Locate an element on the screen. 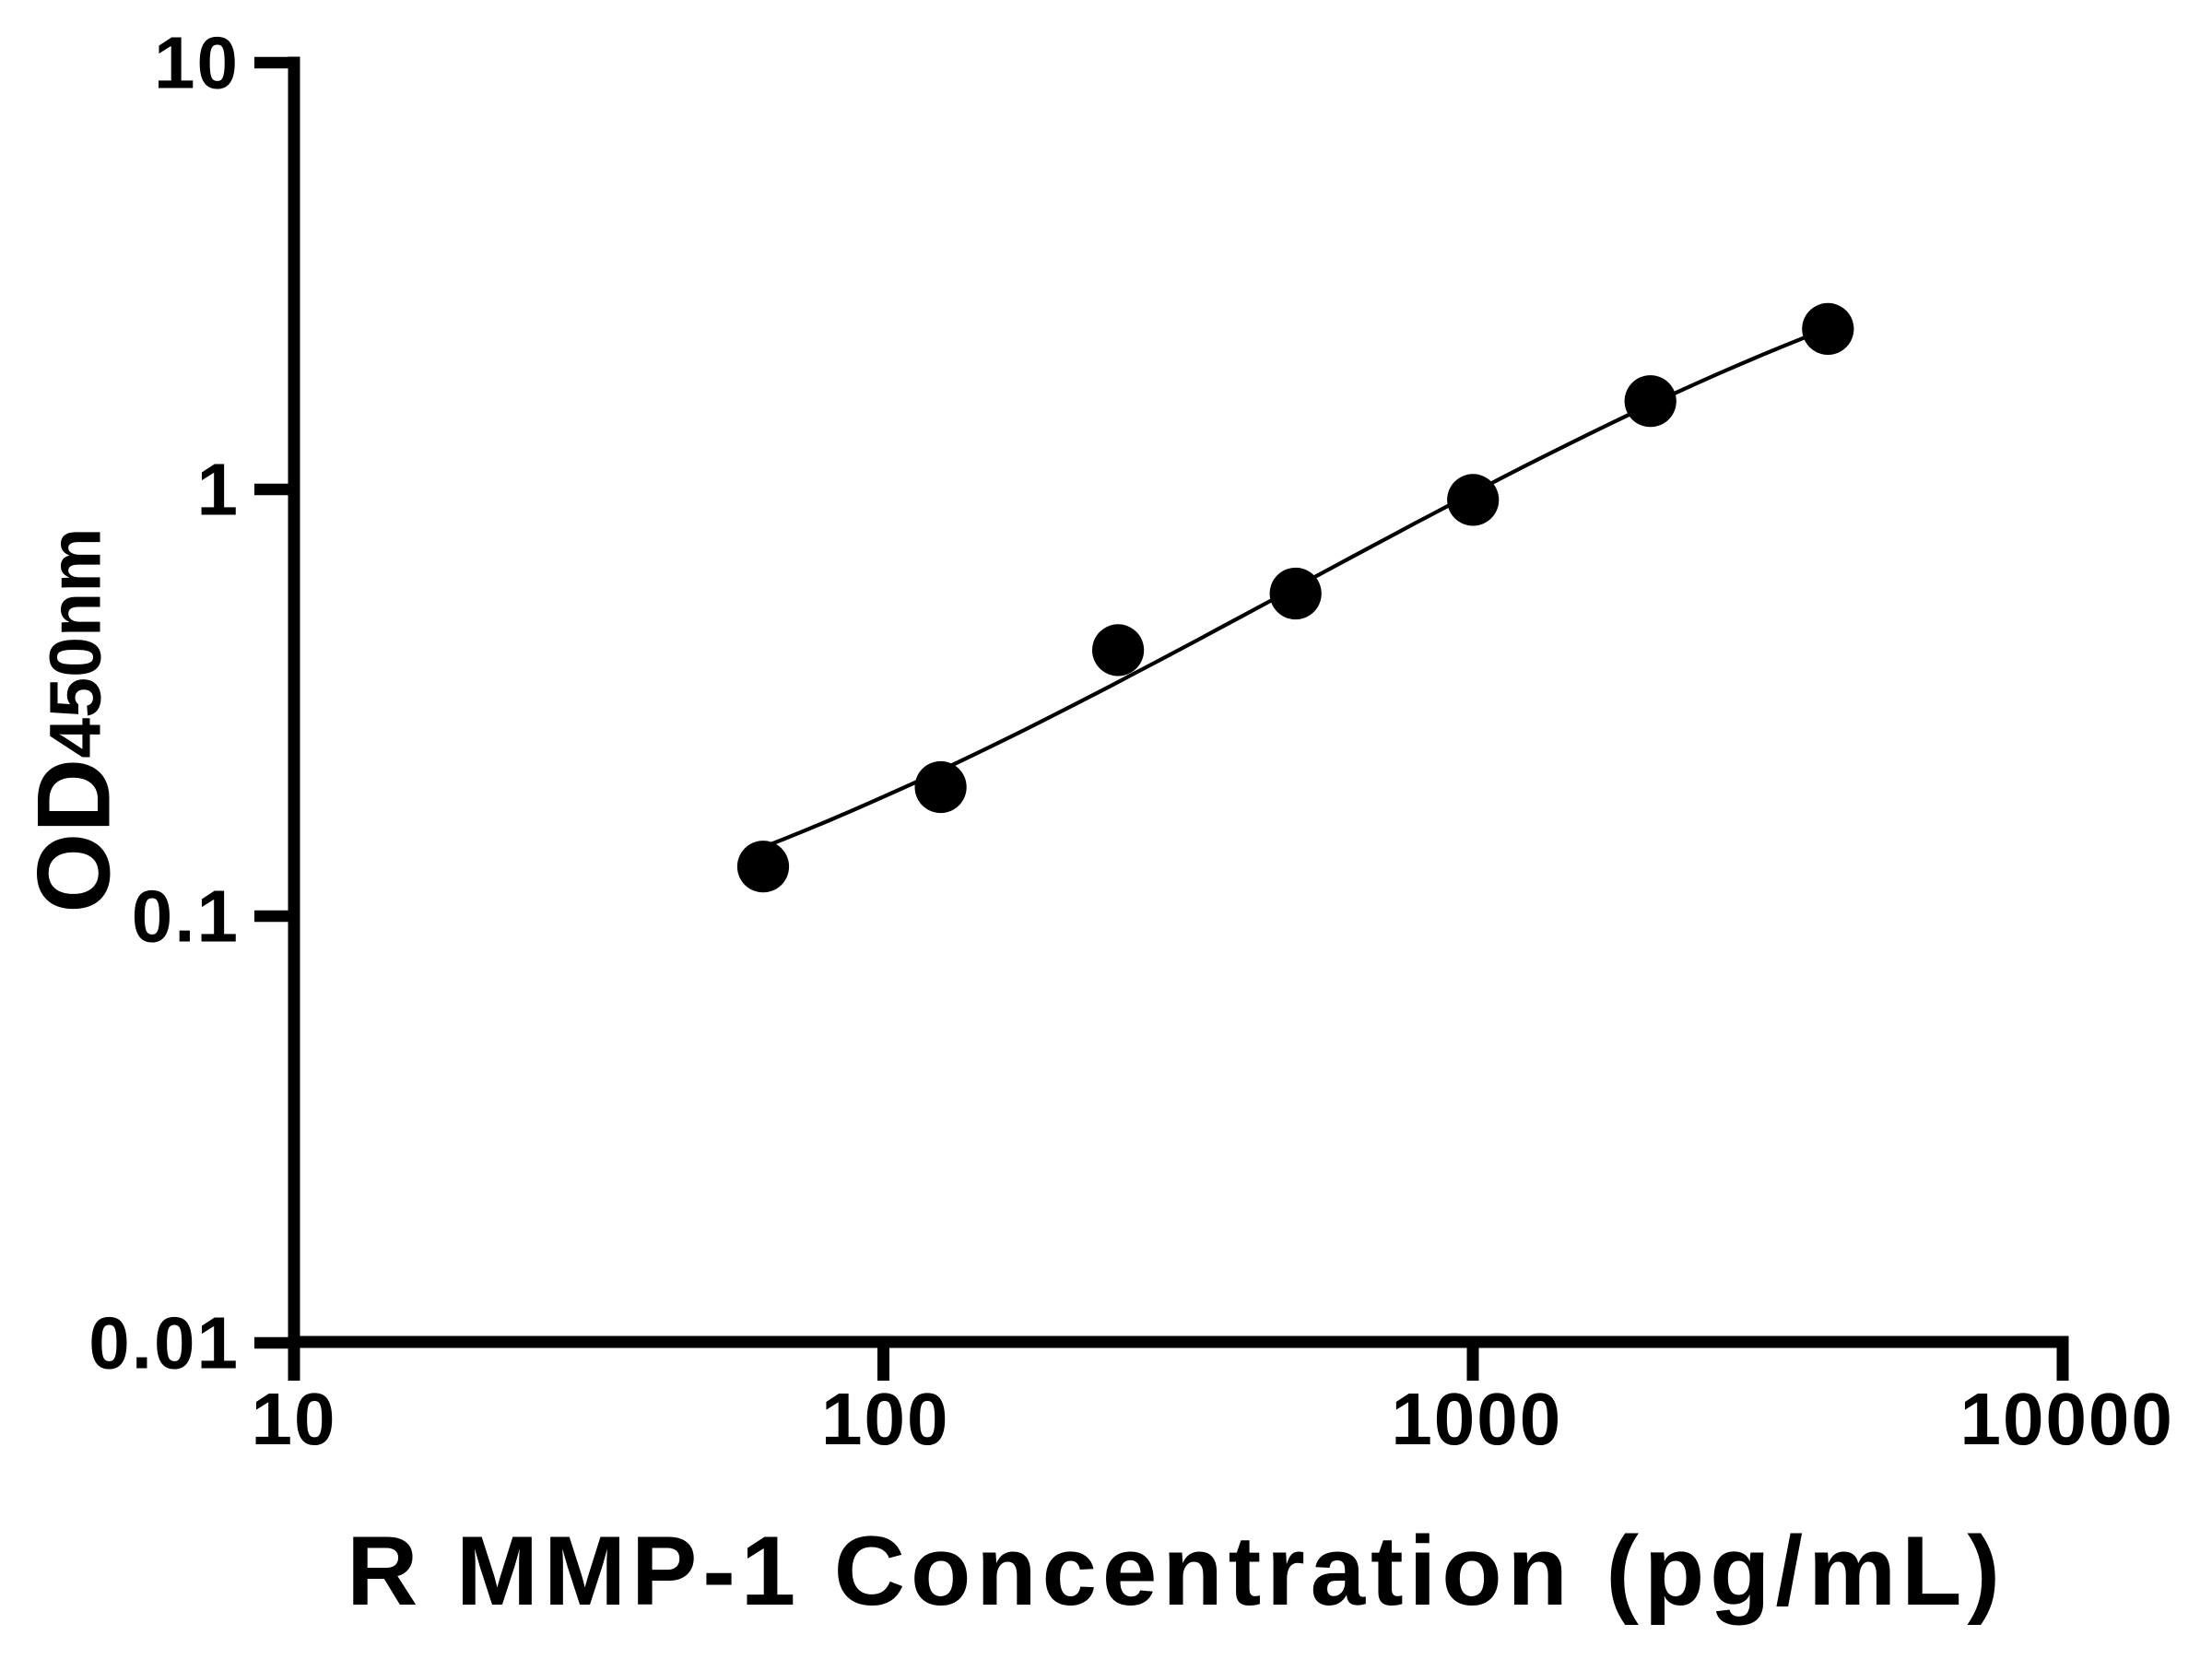 Image resolution: width=2212 pixels, height=1659 pixels. svg-text: 0.01 is located at coordinates (164, 1343).